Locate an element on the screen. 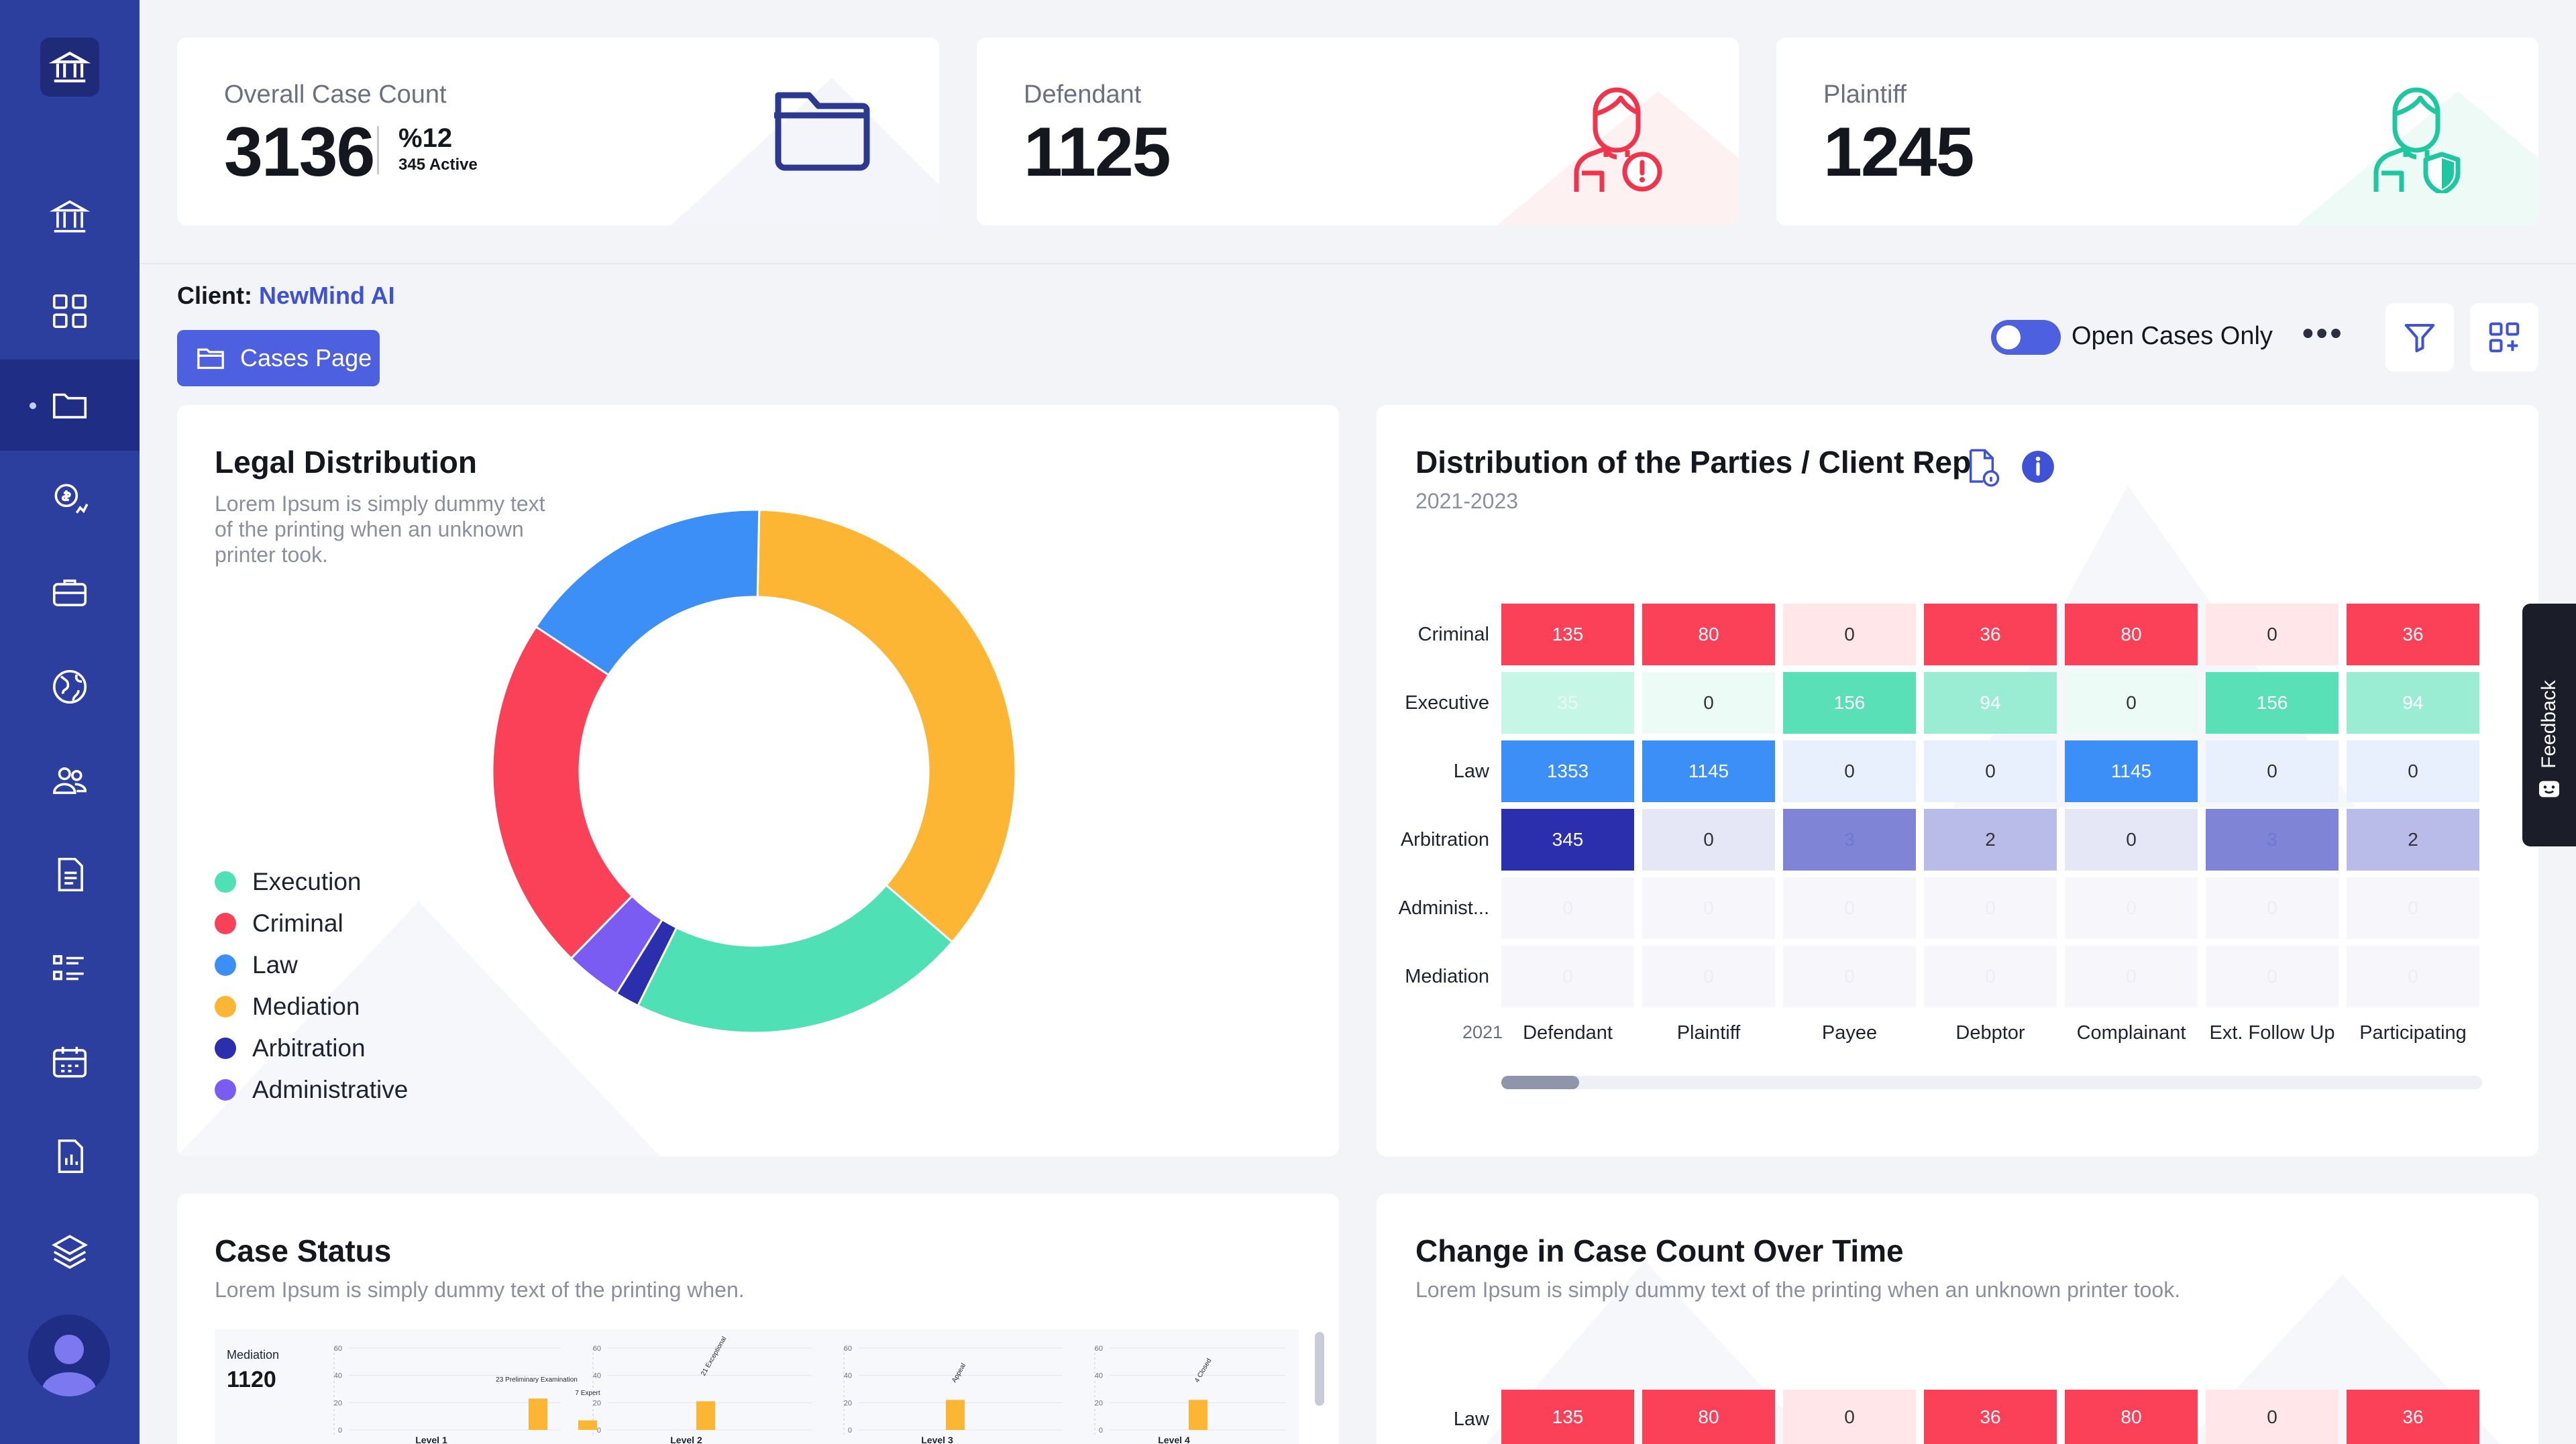  nav-briefcase is located at coordinates (70, 592).